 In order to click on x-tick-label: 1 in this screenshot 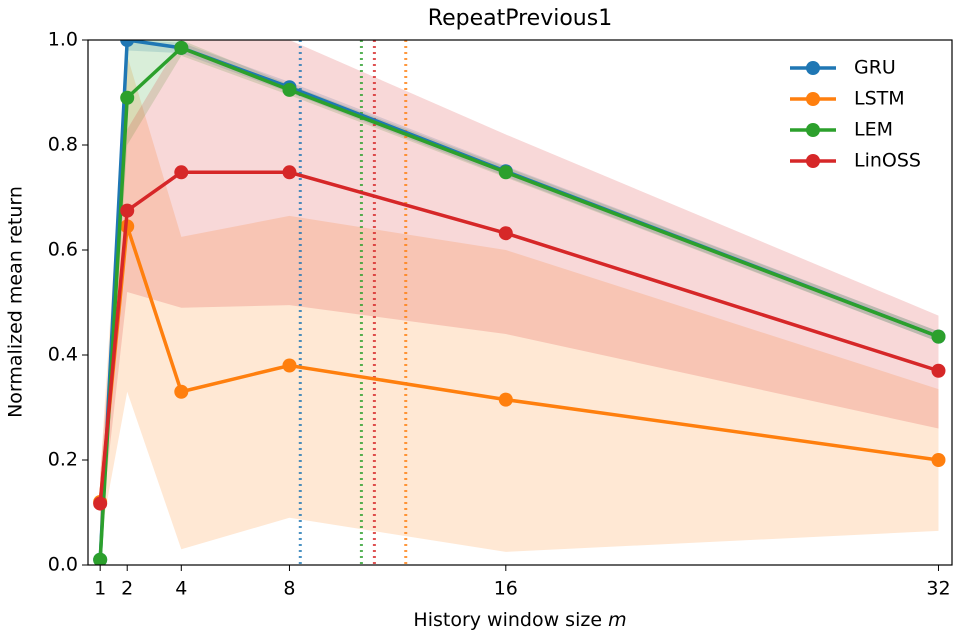, I will do `click(100, 589)`.